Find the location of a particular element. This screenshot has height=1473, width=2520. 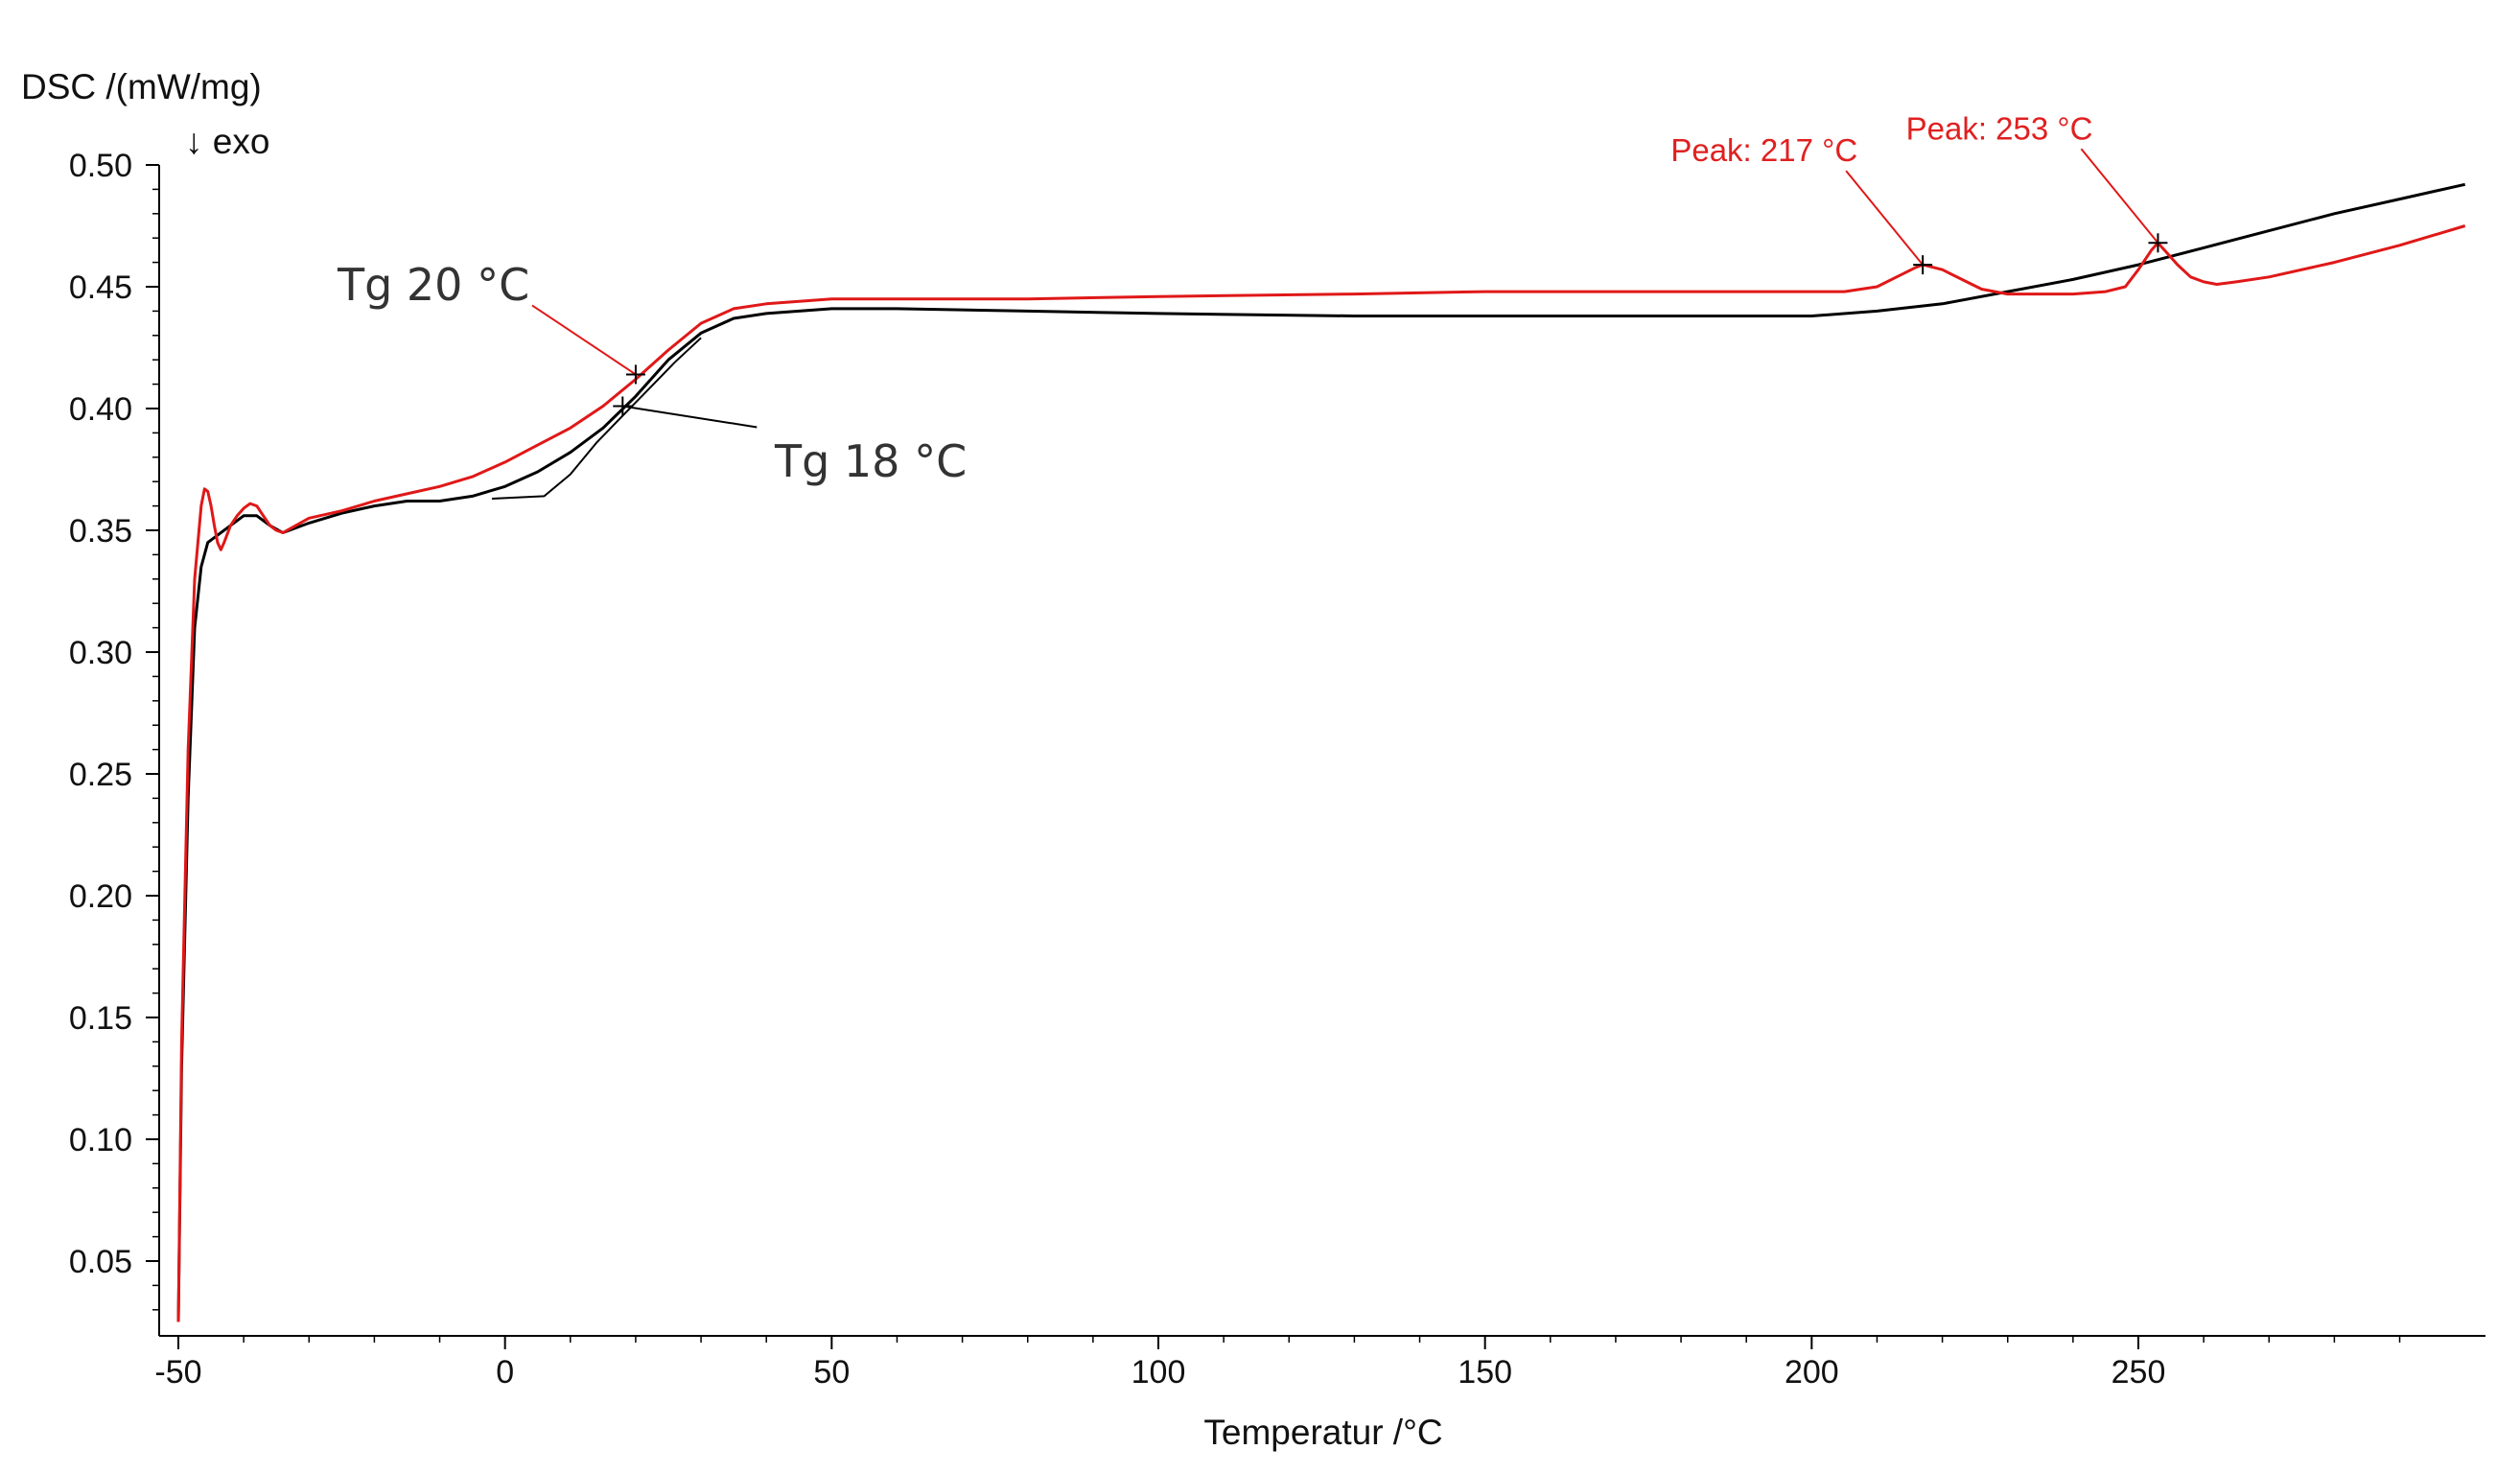

y-axis-title: DSC /(mW/mg) is located at coordinates (141, 86).